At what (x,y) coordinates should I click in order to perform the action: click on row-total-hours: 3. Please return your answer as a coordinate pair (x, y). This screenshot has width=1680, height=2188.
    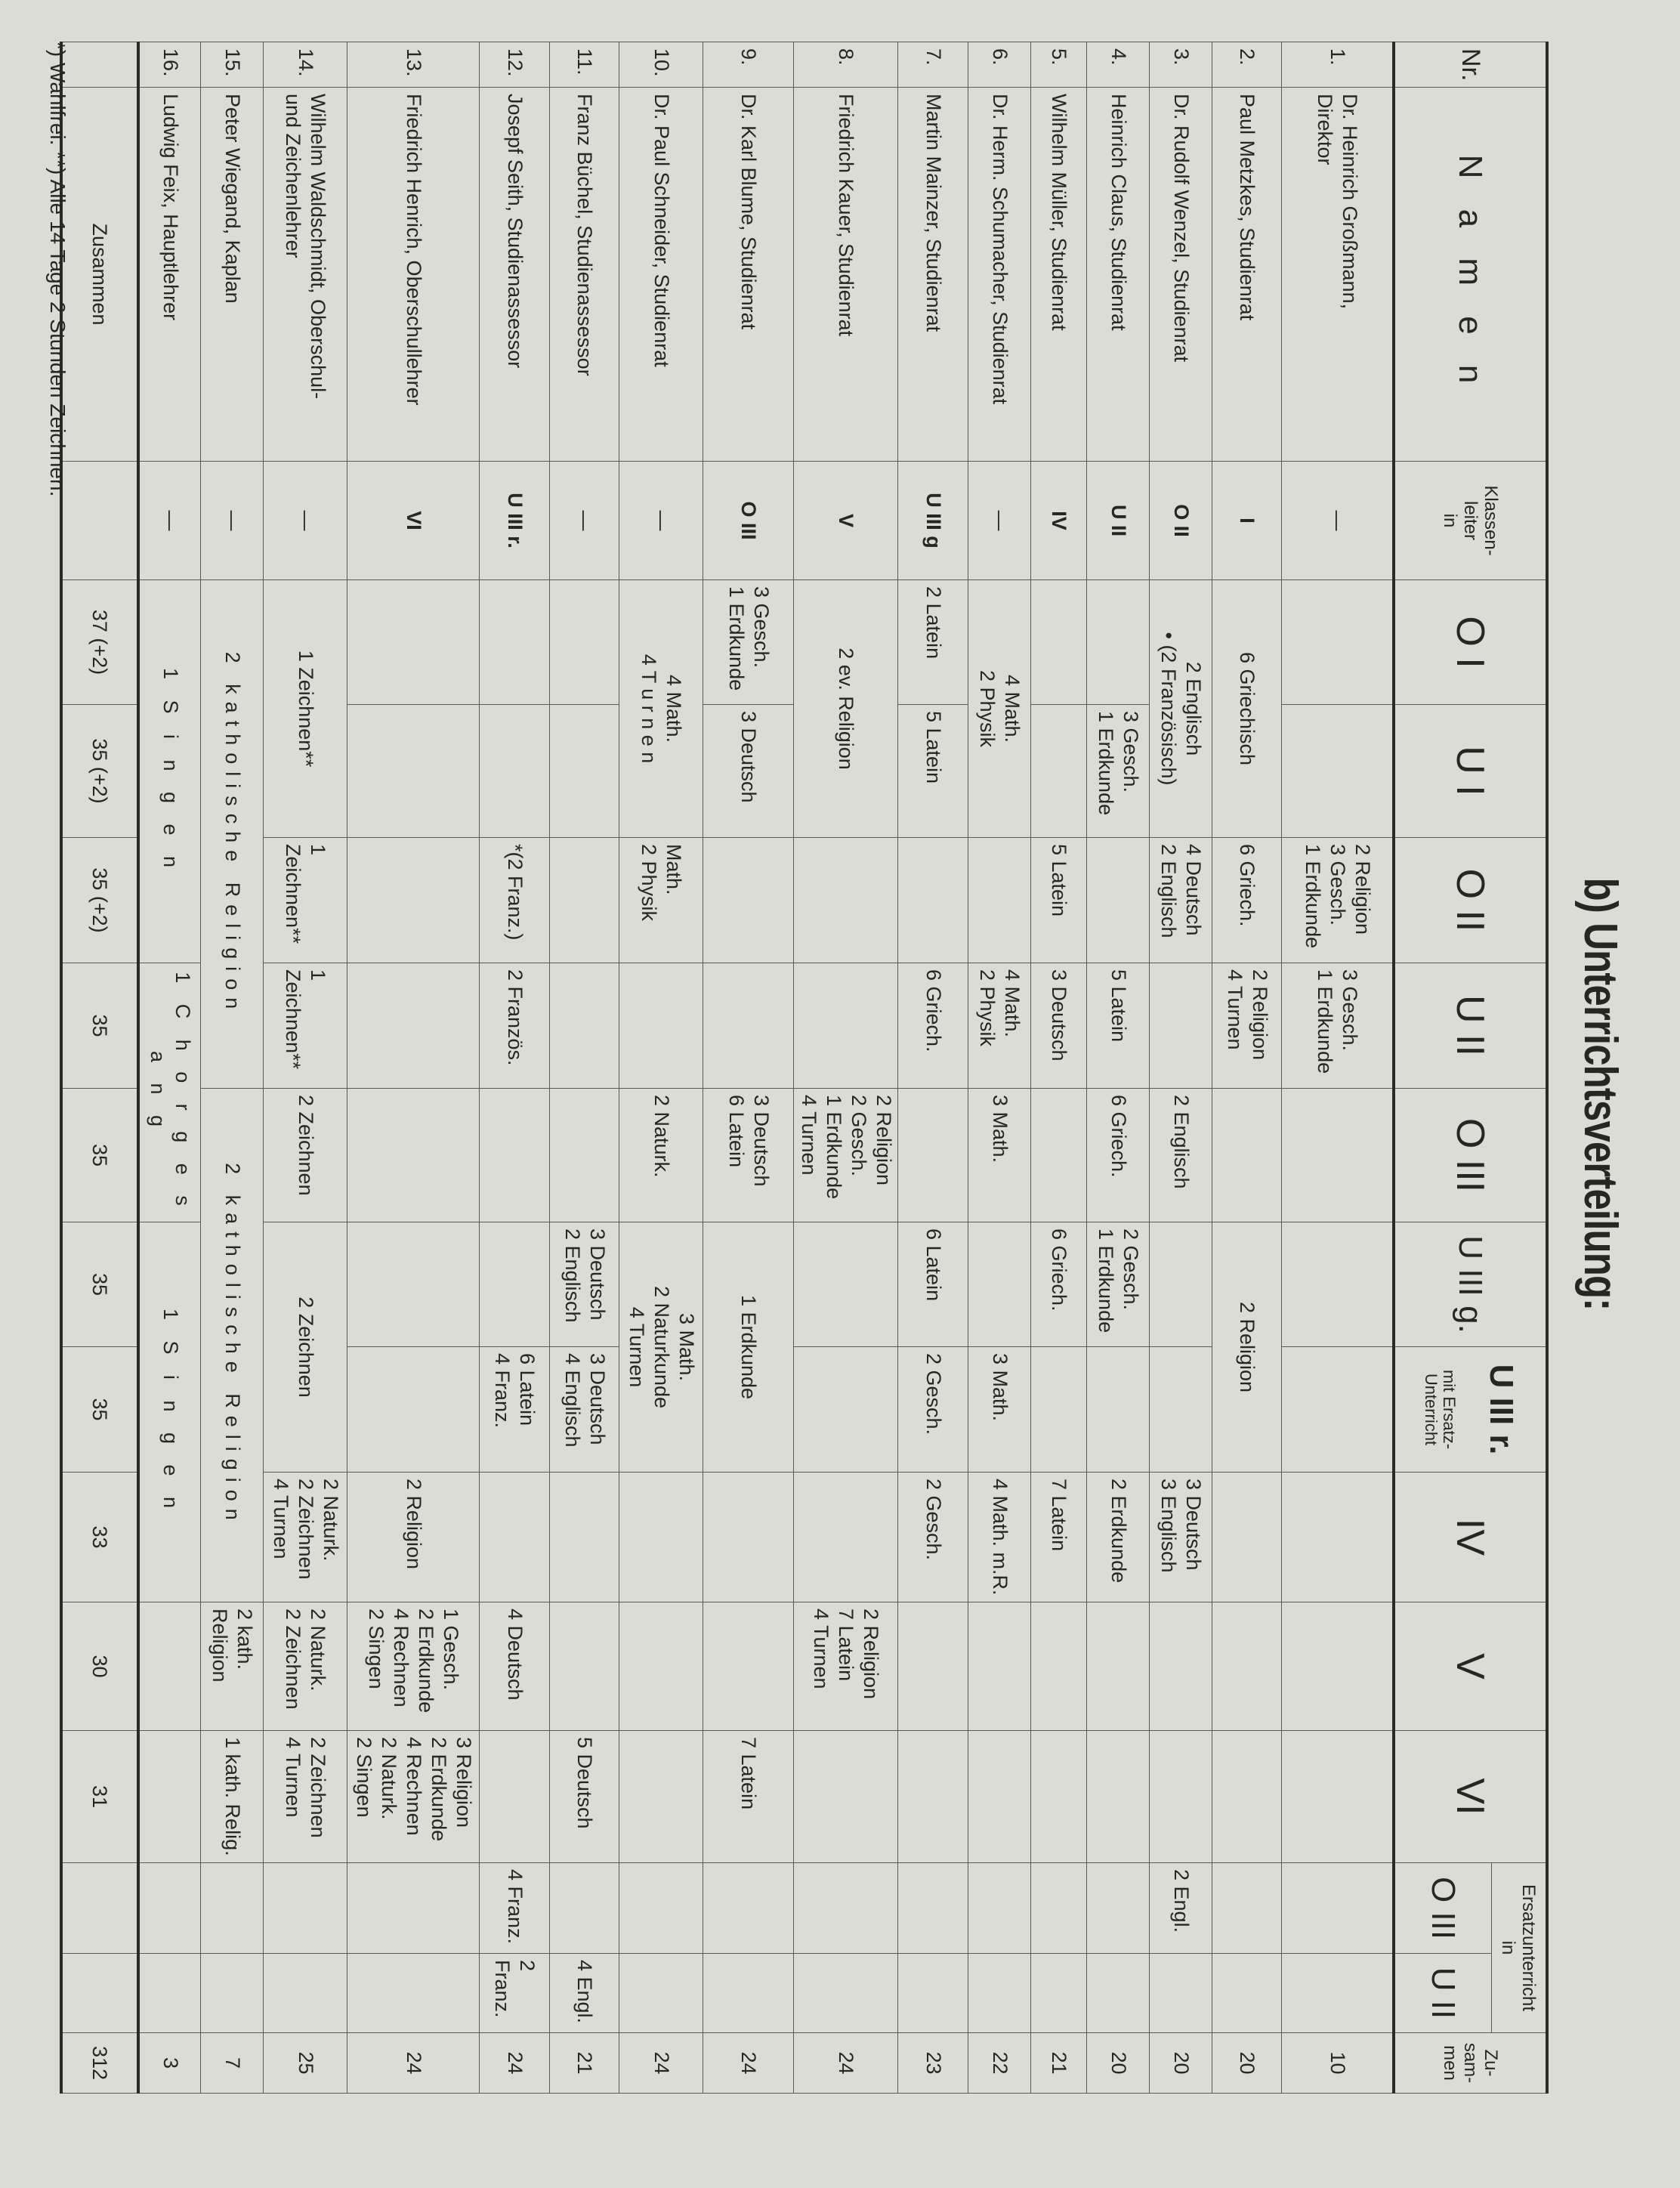
    Looking at the image, I should click on (169, 2063).